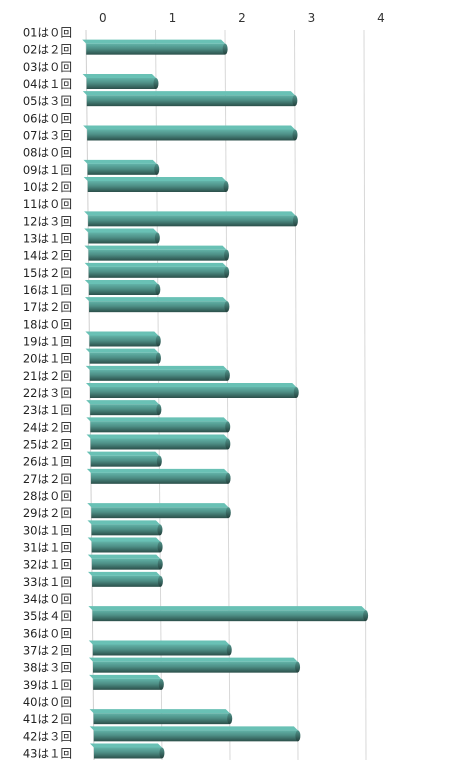 This screenshot has width=468, height=778. What do you see at coordinates (103, 18) in the screenshot?
I see `x-tick-label: 0` at bounding box center [103, 18].